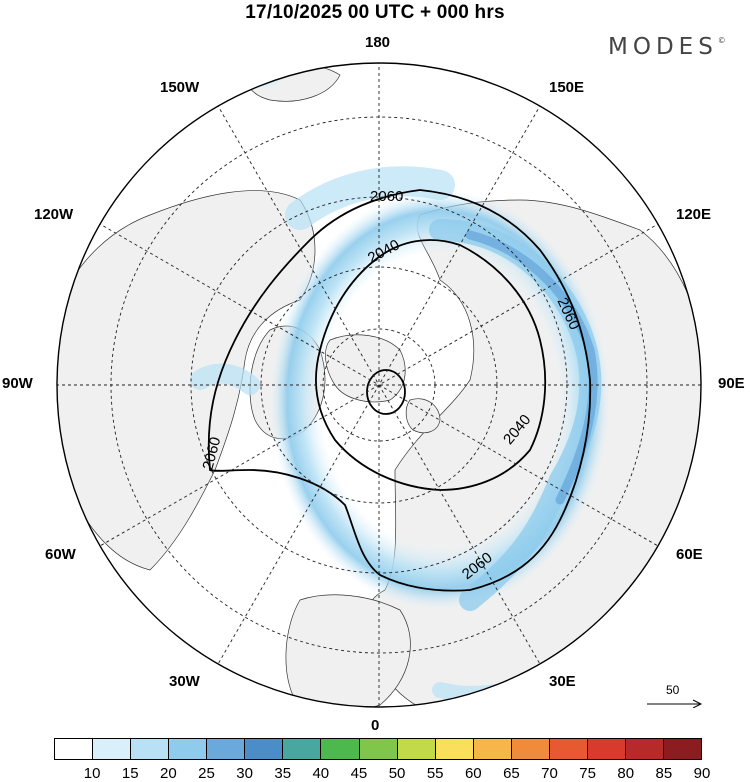 Image resolution: width=750 pixels, height=782 pixels. Describe the element at coordinates (567, 87) in the screenshot. I see `lon-label-150e: 150E` at that location.